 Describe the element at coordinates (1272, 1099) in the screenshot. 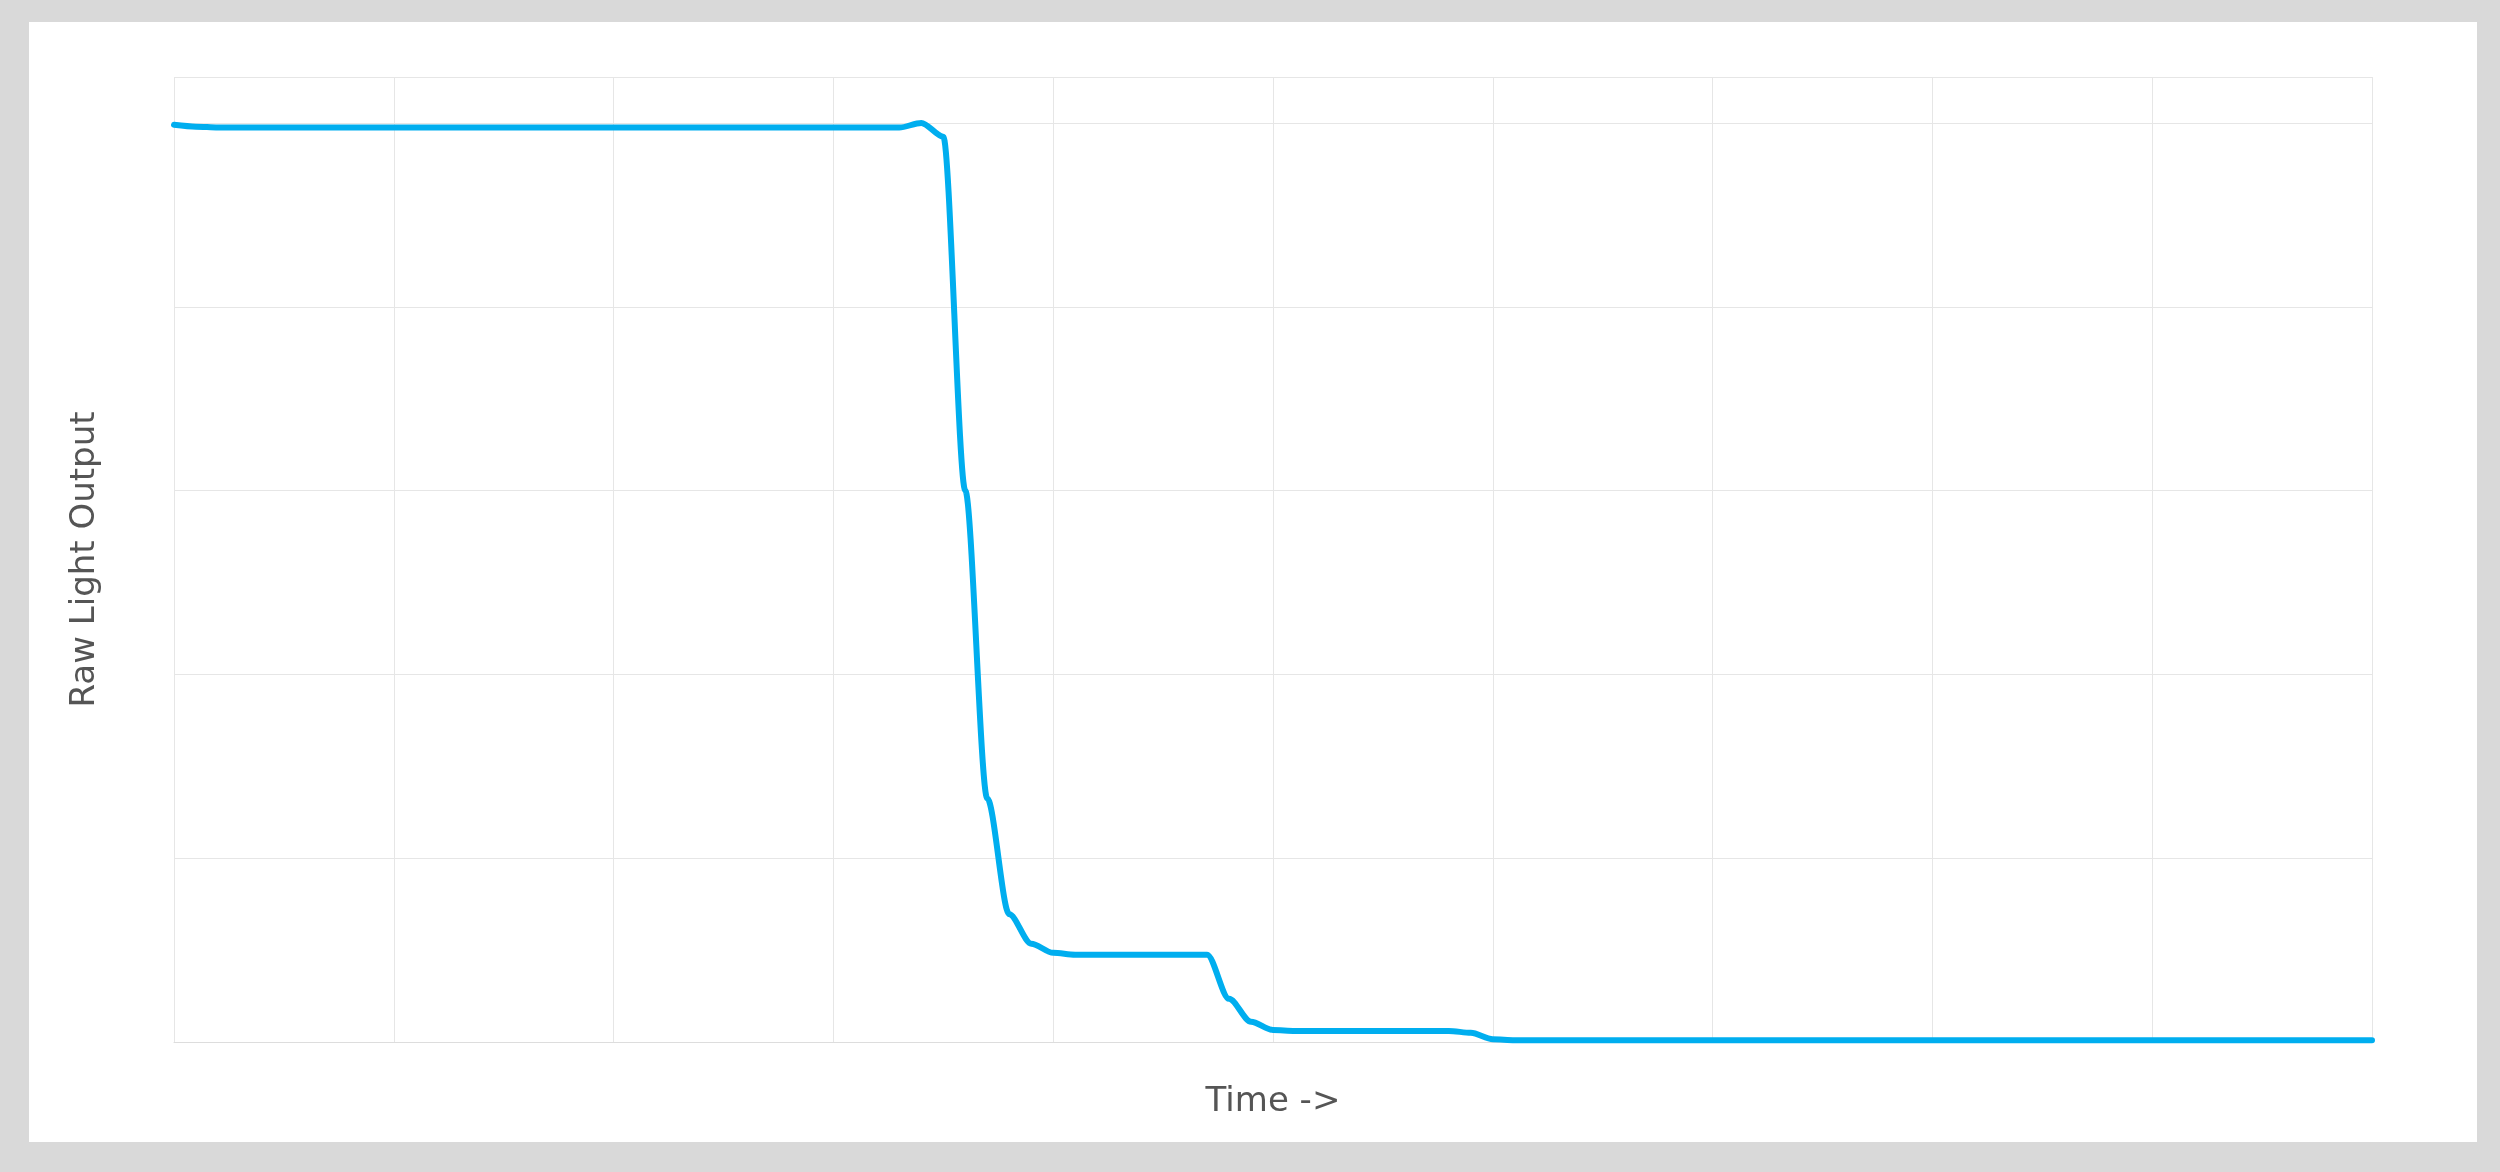

I see `x-axis-title: Time ->` at that location.